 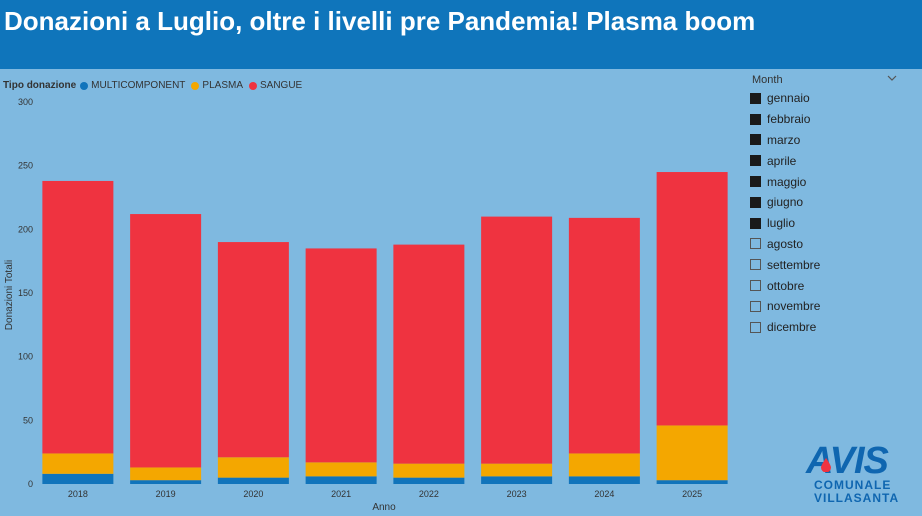 What do you see at coordinates (847, 461) in the screenshot?
I see `logo-word: AVIS` at bounding box center [847, 461].